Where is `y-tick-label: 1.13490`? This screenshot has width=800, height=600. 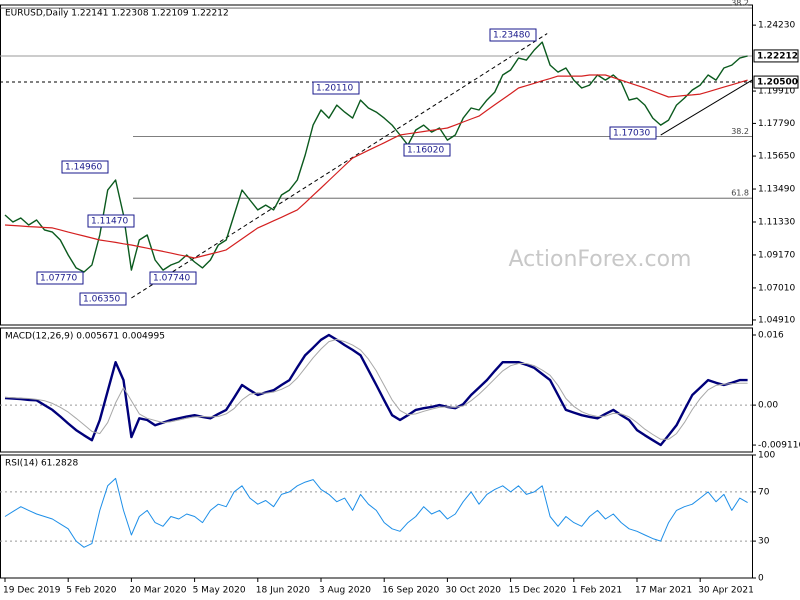
y-tick-label: 1.13490 is located at coordinates (776, 190).